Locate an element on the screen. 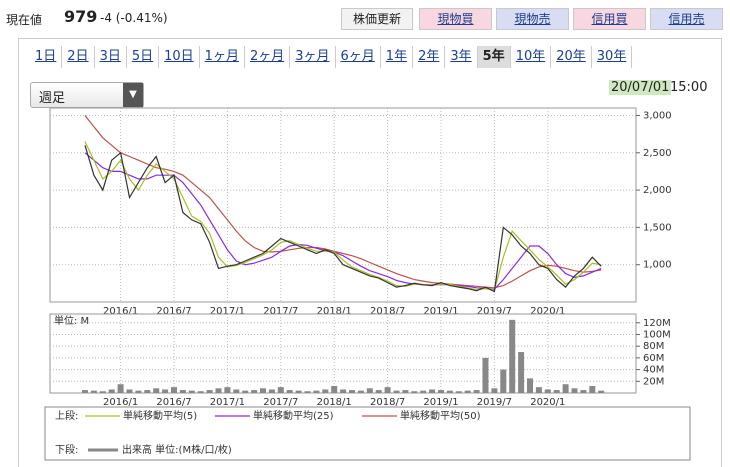 This screenshot has width=730, height=467. x-tick-label: 2020/1 is located at coordinates (547, 311).